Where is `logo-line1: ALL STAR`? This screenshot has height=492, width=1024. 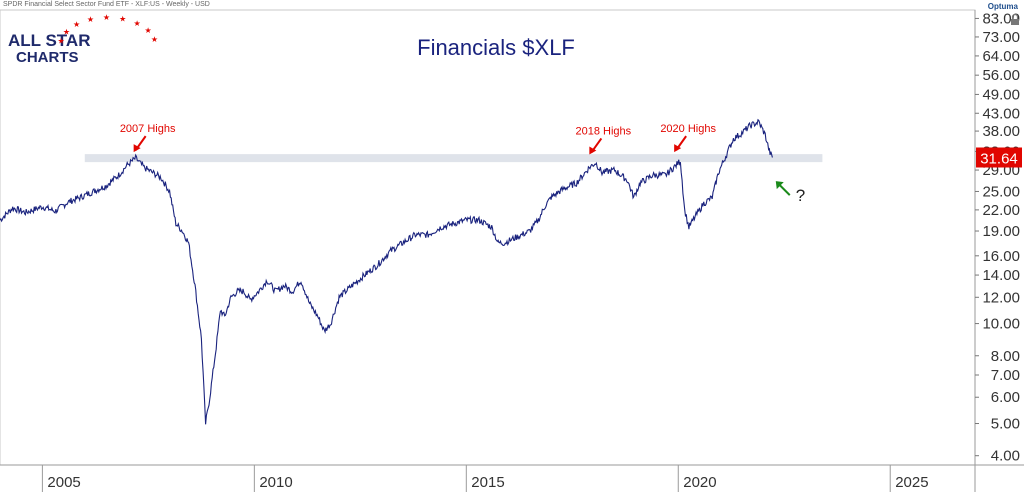
logo-line1: ALL STAR is located at coordinates (49, 40).